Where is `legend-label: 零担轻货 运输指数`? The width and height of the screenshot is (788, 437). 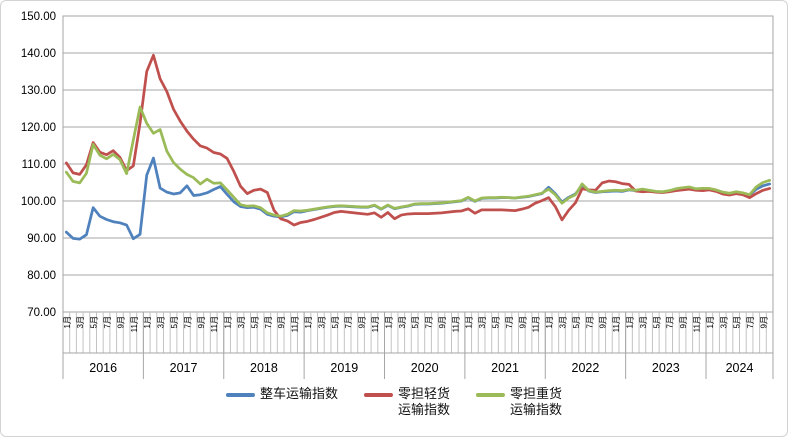
legend-label: 零担轻货 运输指数 is located at coordinates (424, 401).